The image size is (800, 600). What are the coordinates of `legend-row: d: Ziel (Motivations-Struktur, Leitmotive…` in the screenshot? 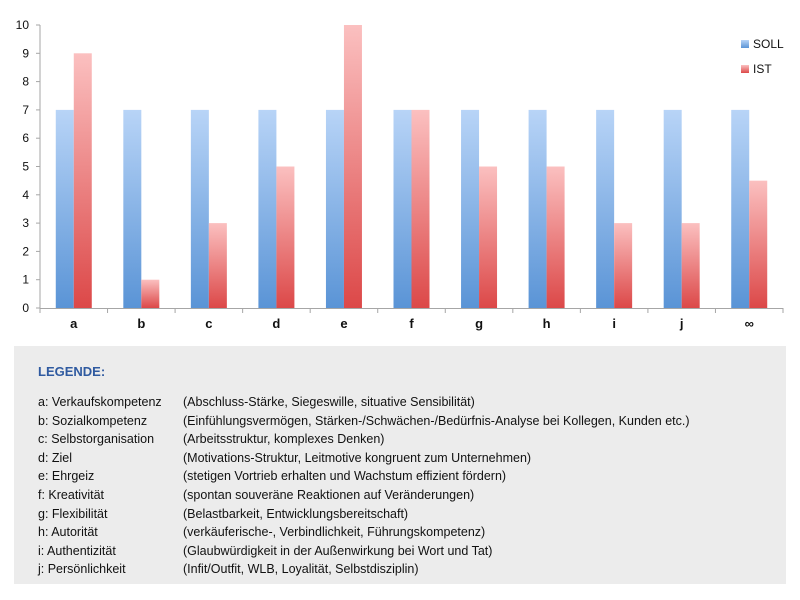 It's located at (412, 458).